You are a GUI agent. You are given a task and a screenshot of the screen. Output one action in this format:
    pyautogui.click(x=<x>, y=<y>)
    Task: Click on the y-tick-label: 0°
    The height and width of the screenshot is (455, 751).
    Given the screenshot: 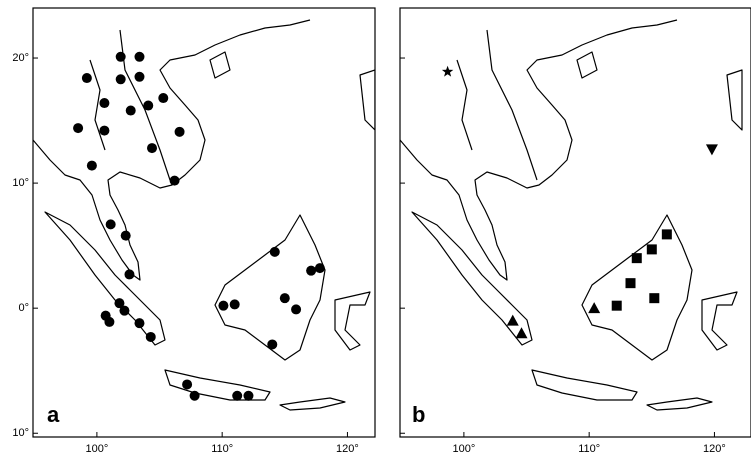 What is the action you would take?
    pyautogui.click(x=23, y=308)
    